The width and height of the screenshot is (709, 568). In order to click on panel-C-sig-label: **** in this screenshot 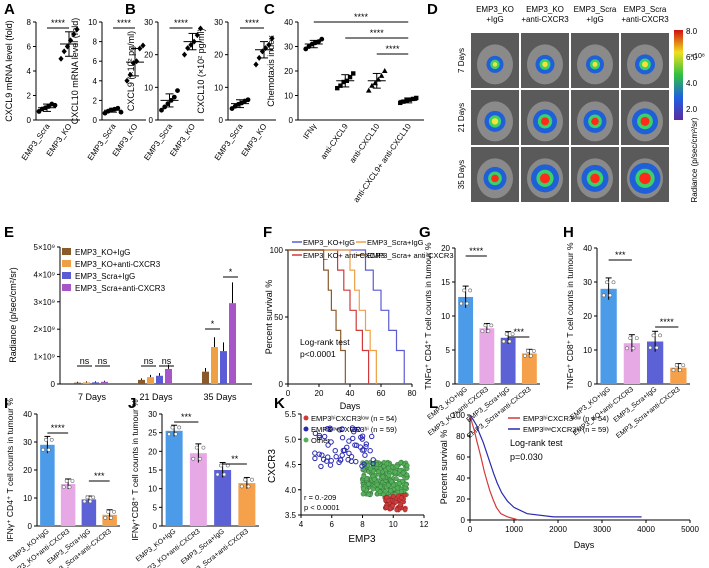, I will do `click(392, 49)`.